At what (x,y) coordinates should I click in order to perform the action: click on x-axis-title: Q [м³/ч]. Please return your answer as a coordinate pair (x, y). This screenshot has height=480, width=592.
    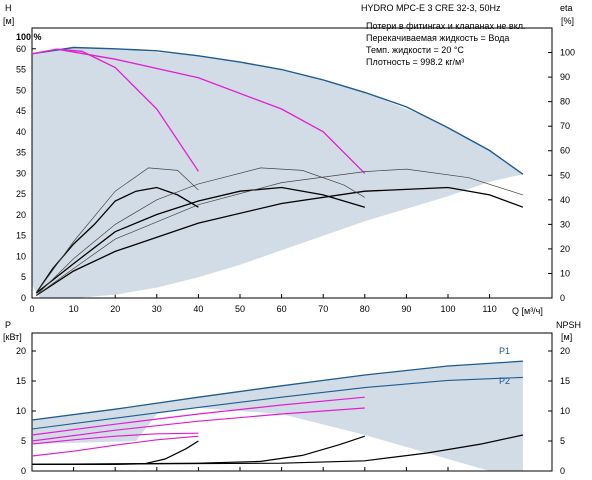
    Looking at the image, I should click on (527, 311).